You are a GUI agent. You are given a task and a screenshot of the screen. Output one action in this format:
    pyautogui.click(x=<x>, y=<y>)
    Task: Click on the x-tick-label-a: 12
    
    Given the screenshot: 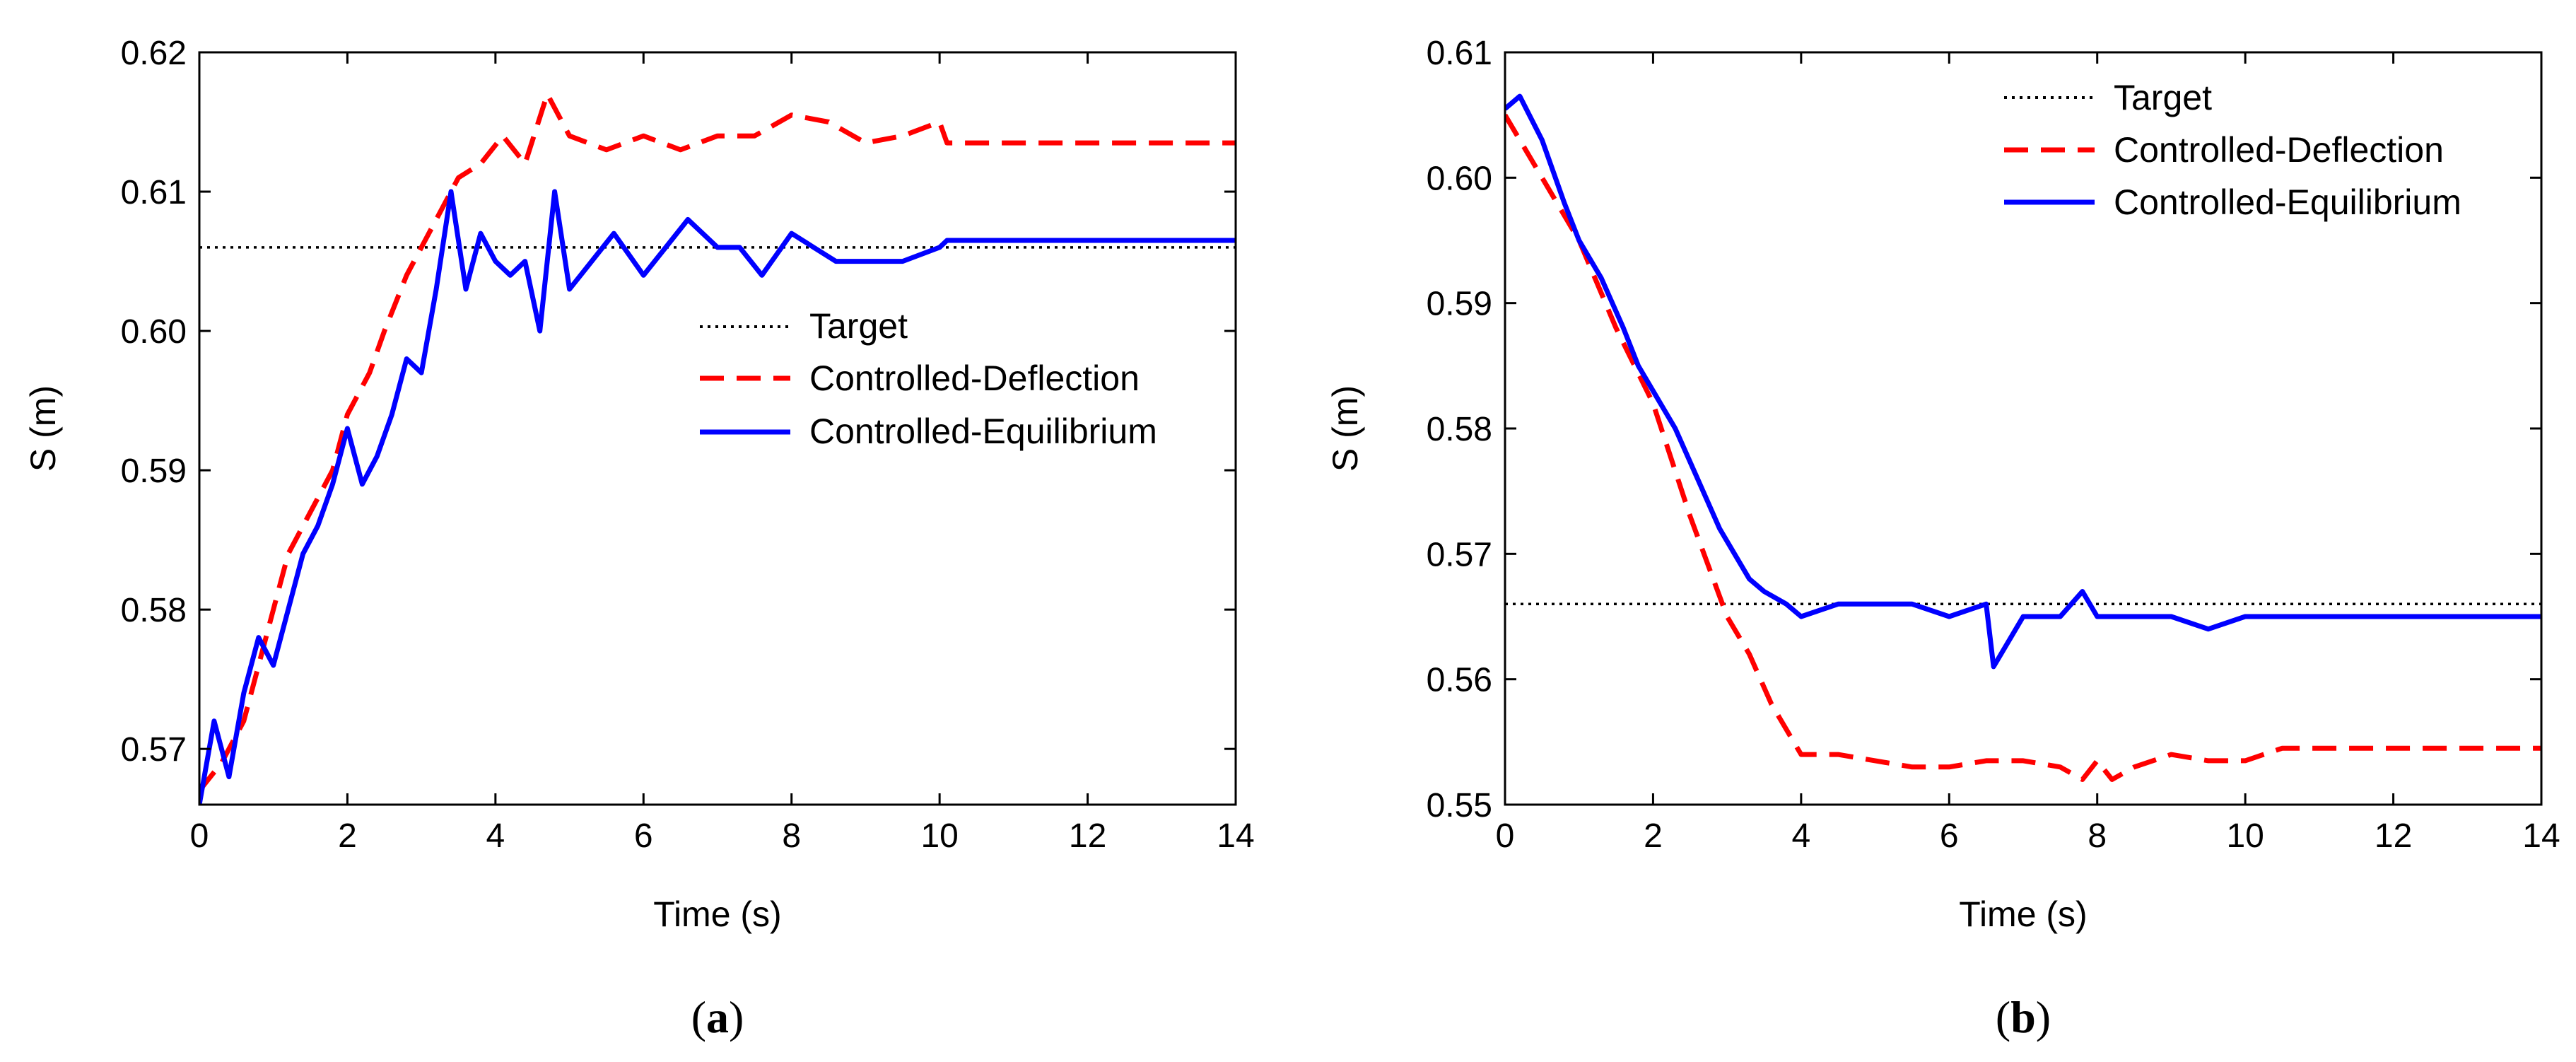 What is the action you would take?
    pyautogui.click(x=1087, y=836)
    